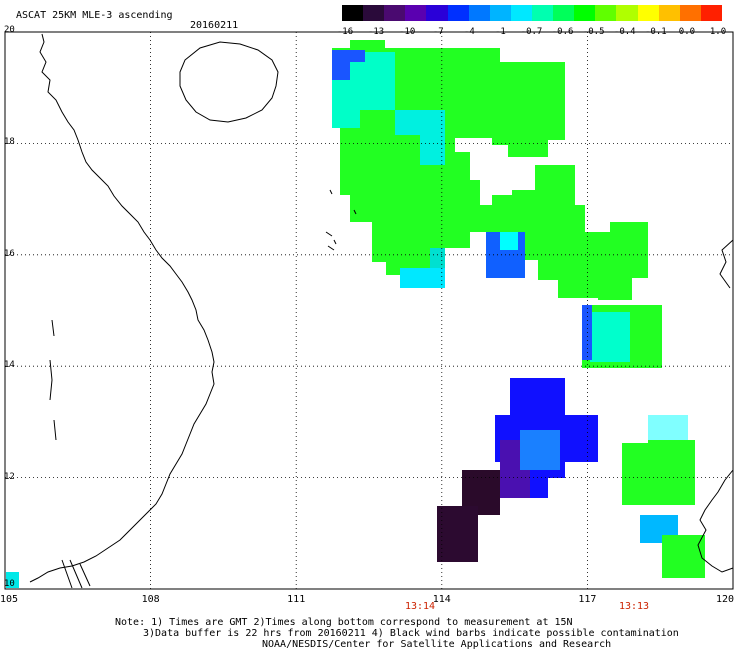 The height and width of the screenshot is (650, 740). I want to click on y-tick-label: 14, so click(9, 365).